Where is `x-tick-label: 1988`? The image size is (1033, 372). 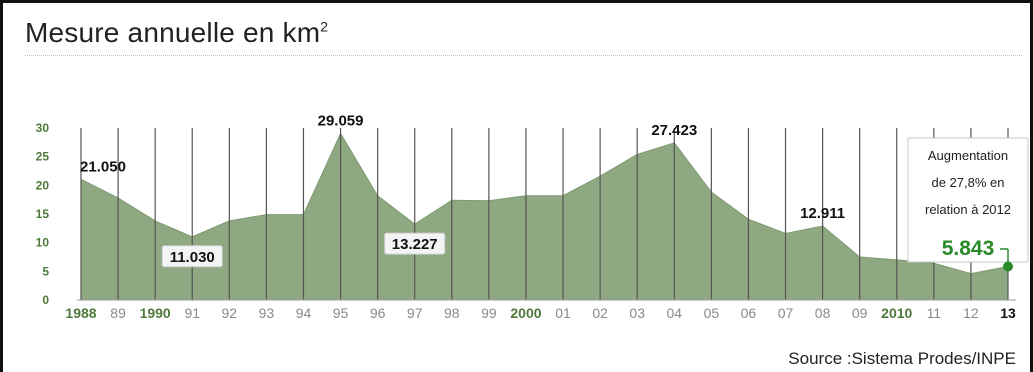
x-tick-label: 1988 is located at coordinates (80, 313).